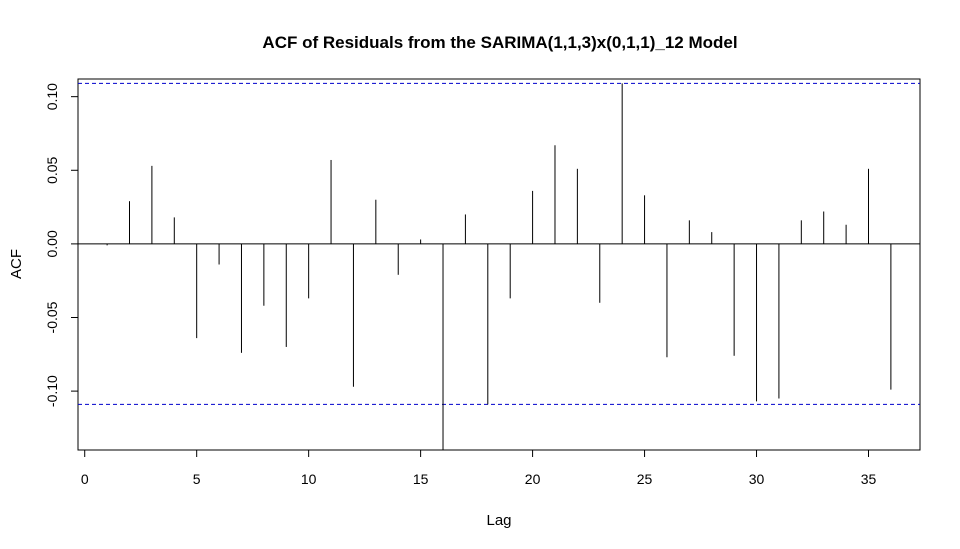  Describe the element at coordinates (869, 479) in the screenshot. I see `x-tick-label: 35` at that location.